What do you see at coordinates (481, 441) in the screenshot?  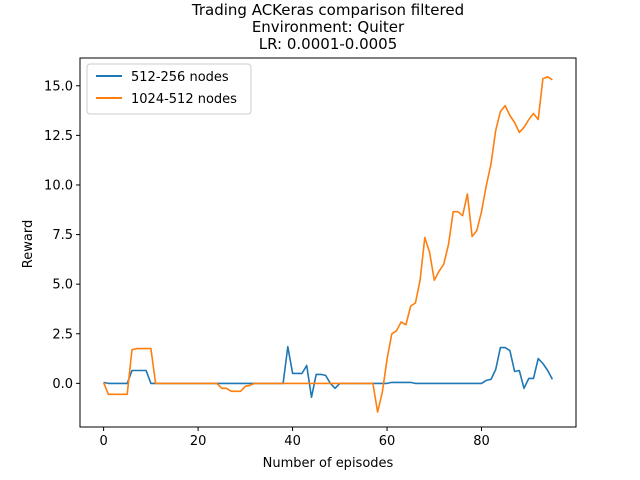 I see `x-tick-label: 80` at bounding box center [481, 441].